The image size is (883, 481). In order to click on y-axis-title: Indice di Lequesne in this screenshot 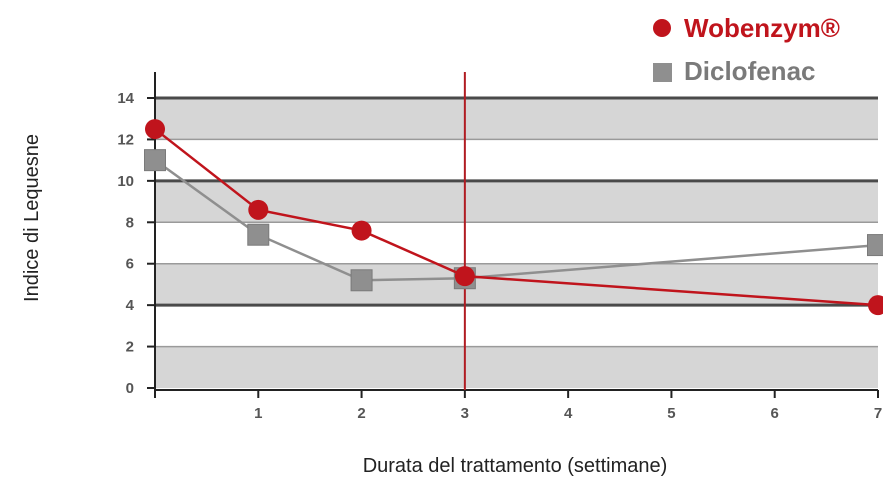, I will do `click(32, 218)`.